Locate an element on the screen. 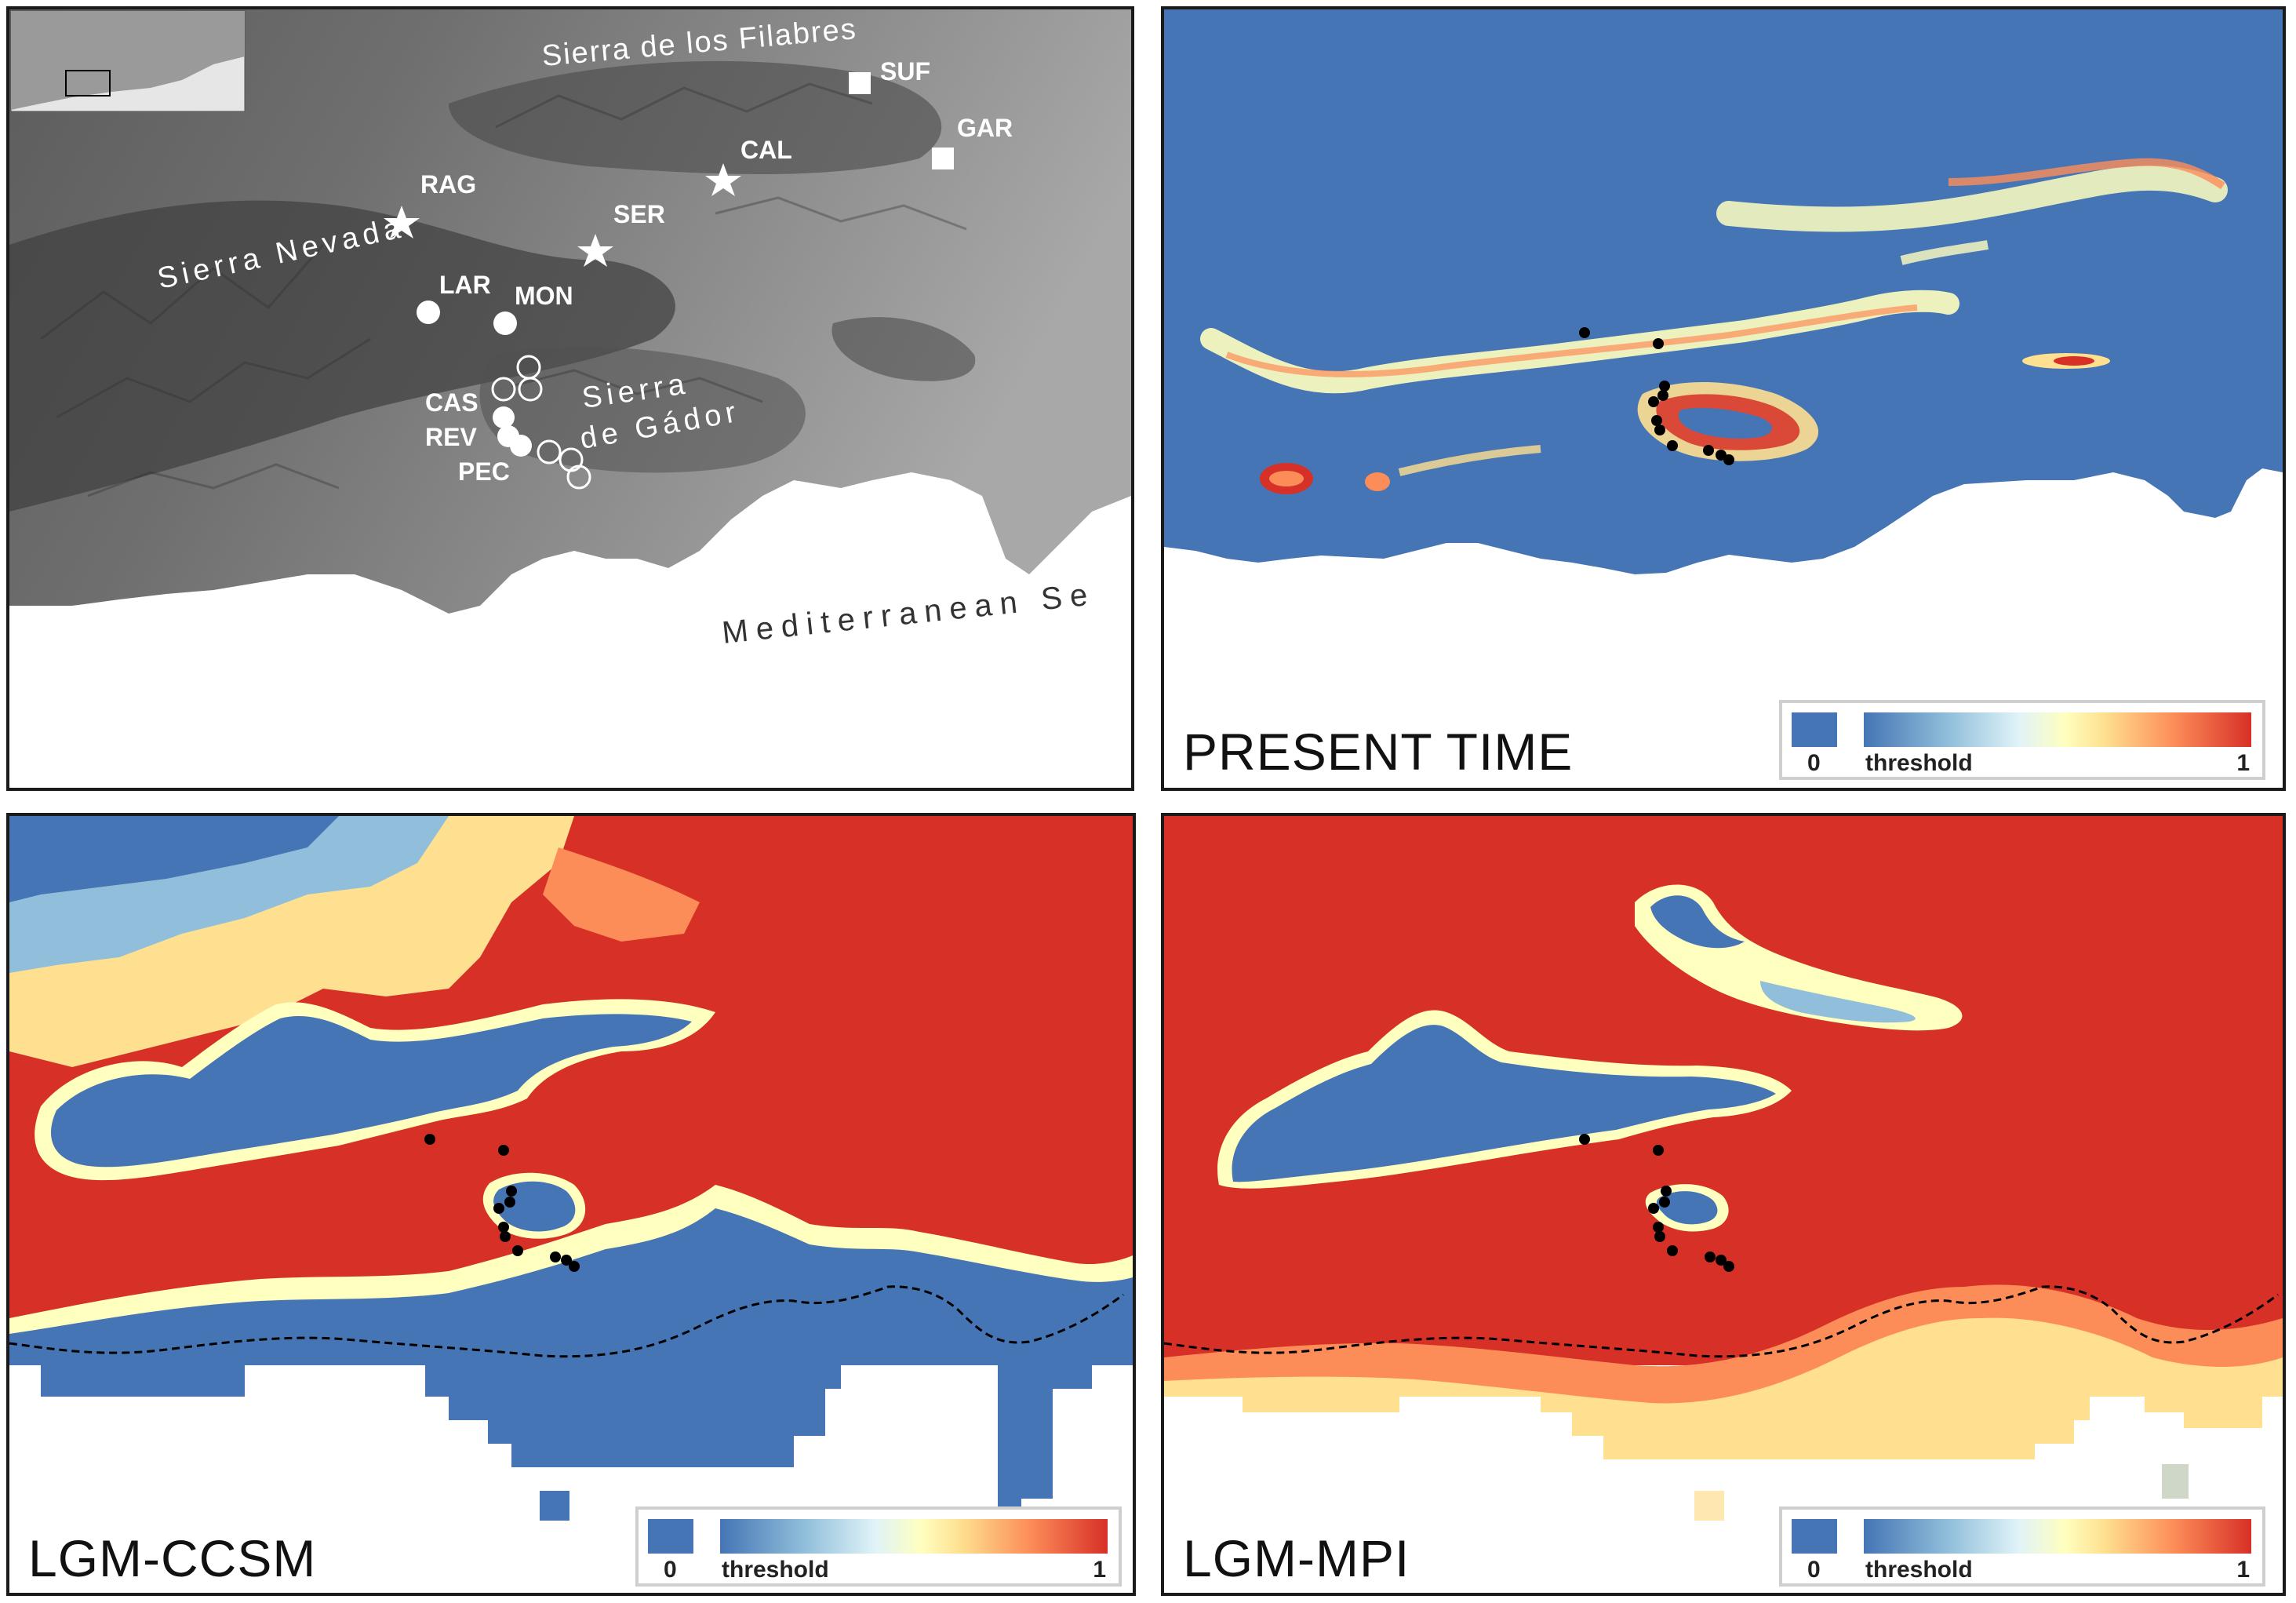 The height and width of the screenshot is (1603, 2296). sierra-nevada-relief is located at coordinates (342, 356).